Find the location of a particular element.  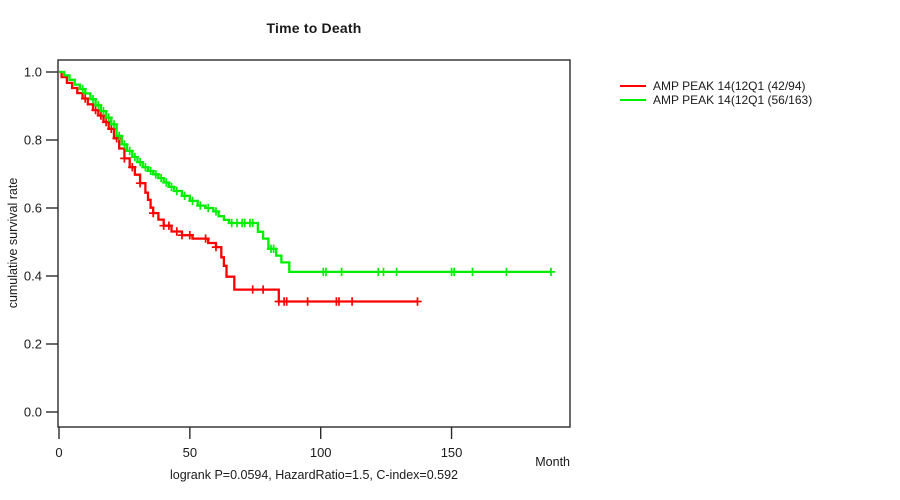

y-tick-label: 0.6 is located at coordinates (33, 208).